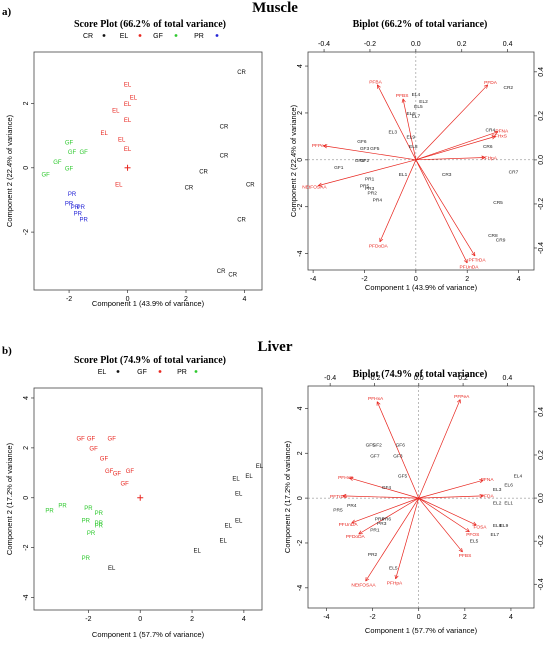 The height and width of the screenshot is (646, 550). Describe the element at coordinates (9, 498) in the screenshot. I see `liver-score-y-axis-label: Component 2 (17.2% of variance)` at that location.